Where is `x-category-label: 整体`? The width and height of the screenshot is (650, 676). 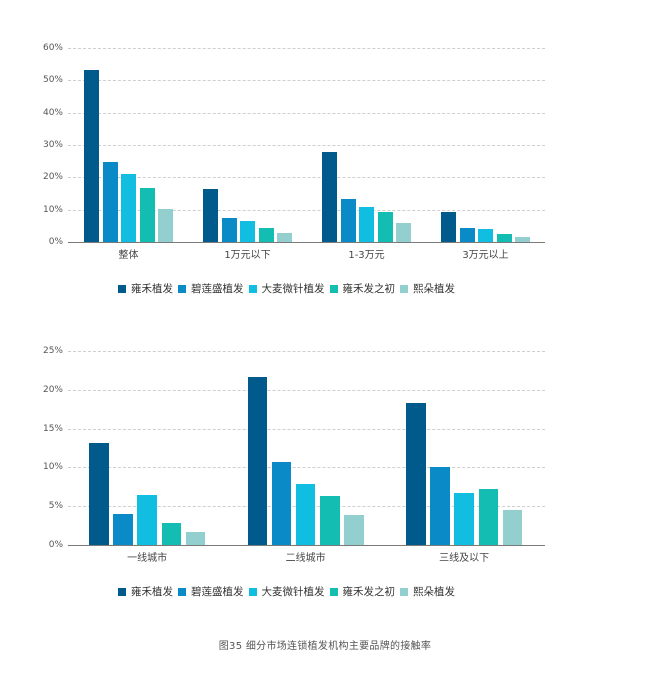
x-category-label: 整体 is located at coordinates (128, 255).